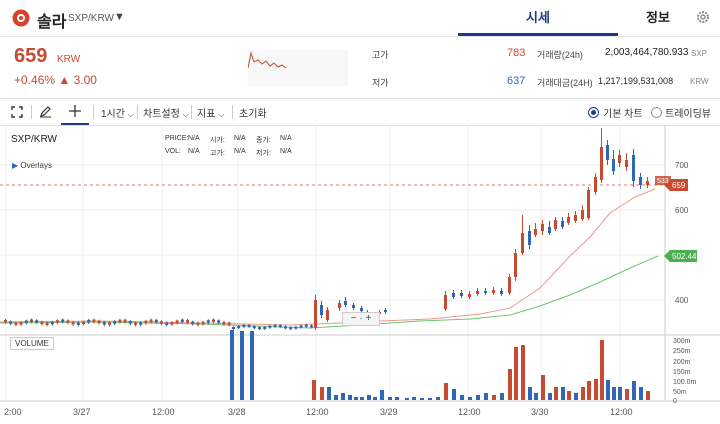 The height and width of the screenshot is (424, 720). What do you see at coordinates (117, 112) in the screenshot?
I see `interval-dropdown: 1시간 ⌵` at bounding box center [117, 112].